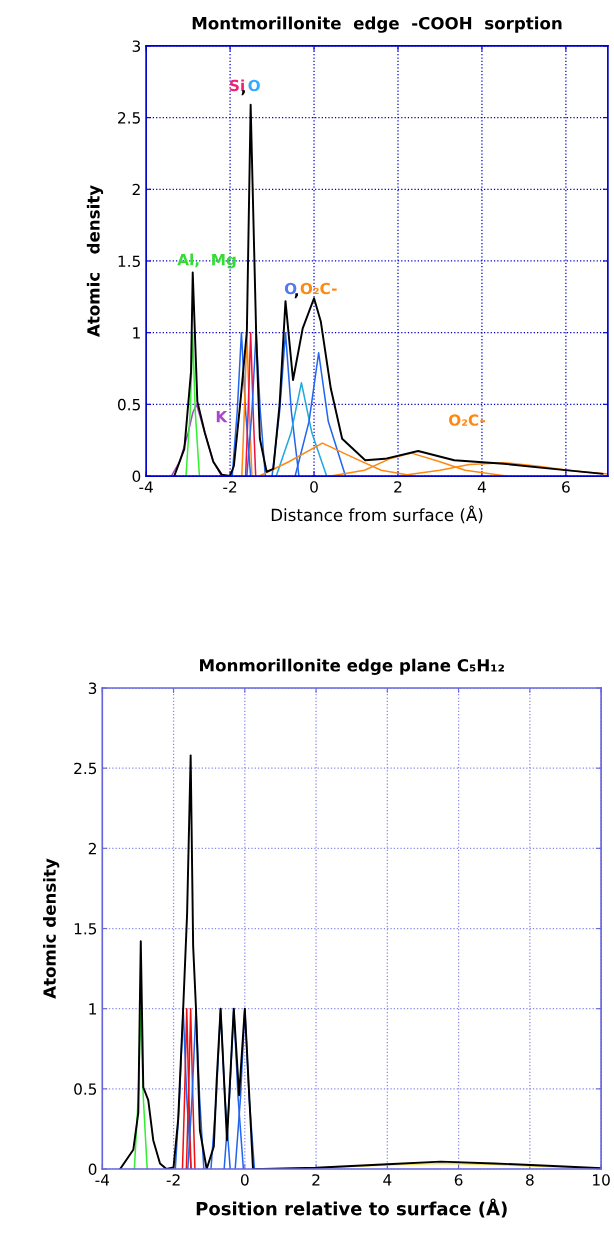  What do you see at coordinates (237, 85) in the screenshot?
I see `annotation: Si` at bounding box center [237, 85].